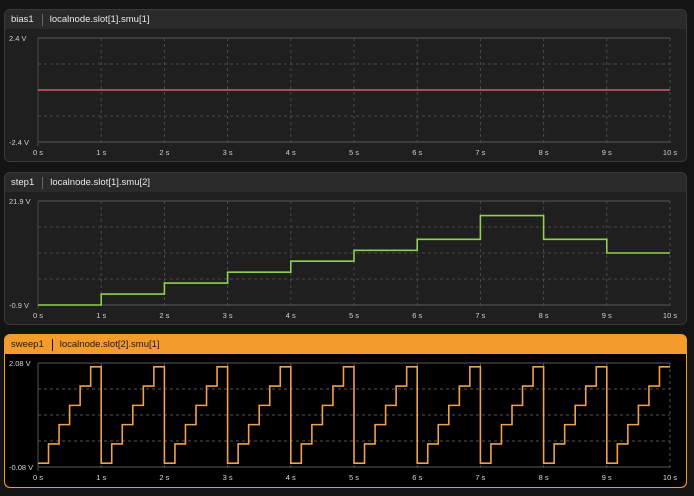 This screenshot has width=694, height=496. What do you see at coordinates (20, 201) in the screenshot?
I see `y-axis-top-label: 21.9 V` at bounding box center [20, 201].